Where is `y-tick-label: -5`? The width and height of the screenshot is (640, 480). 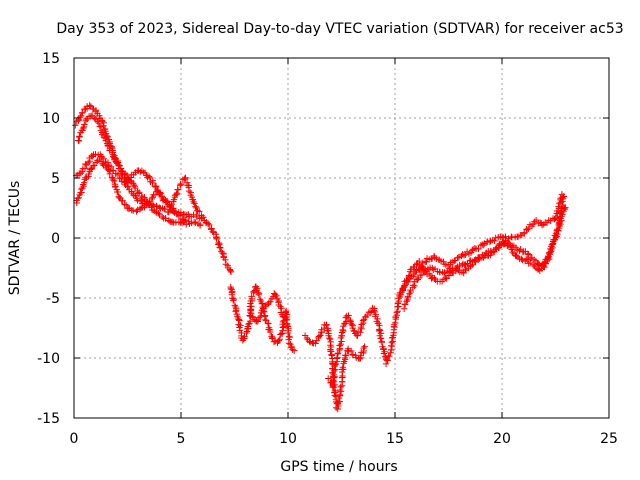
y-tick-label: -5 is located at coordinates (53, 299).